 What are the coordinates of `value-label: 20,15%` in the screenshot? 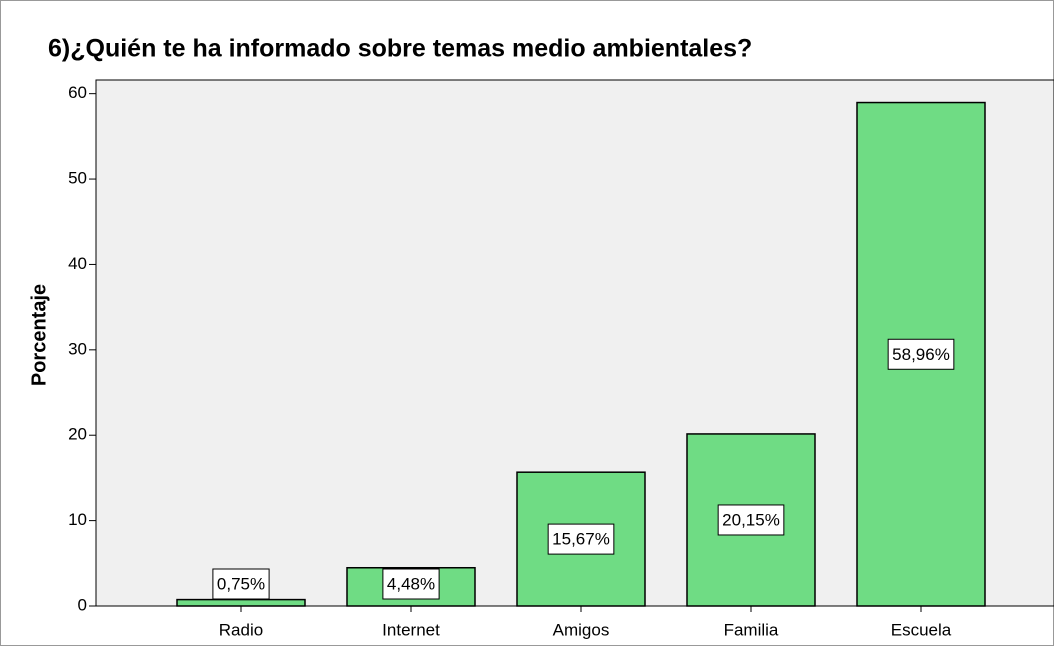 It's located at (751, 519).